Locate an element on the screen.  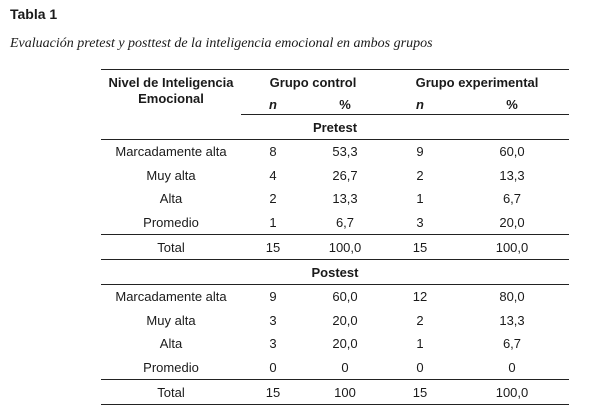
table-row: Marcadamente alta 8 53,3 9 60,0 is located at coordinates (335, 152).